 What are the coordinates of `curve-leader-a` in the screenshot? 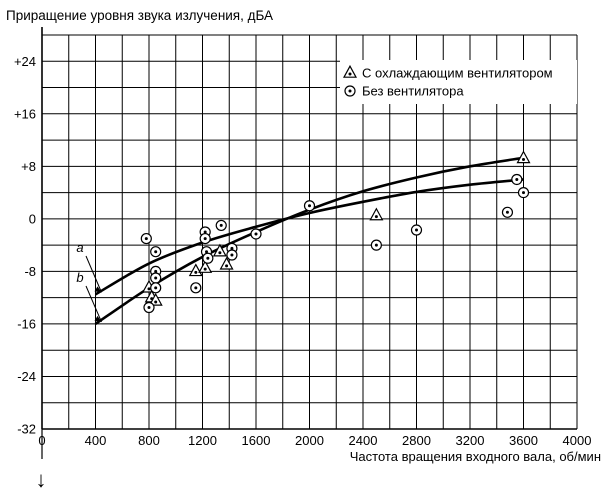 It's located at (93, 274).